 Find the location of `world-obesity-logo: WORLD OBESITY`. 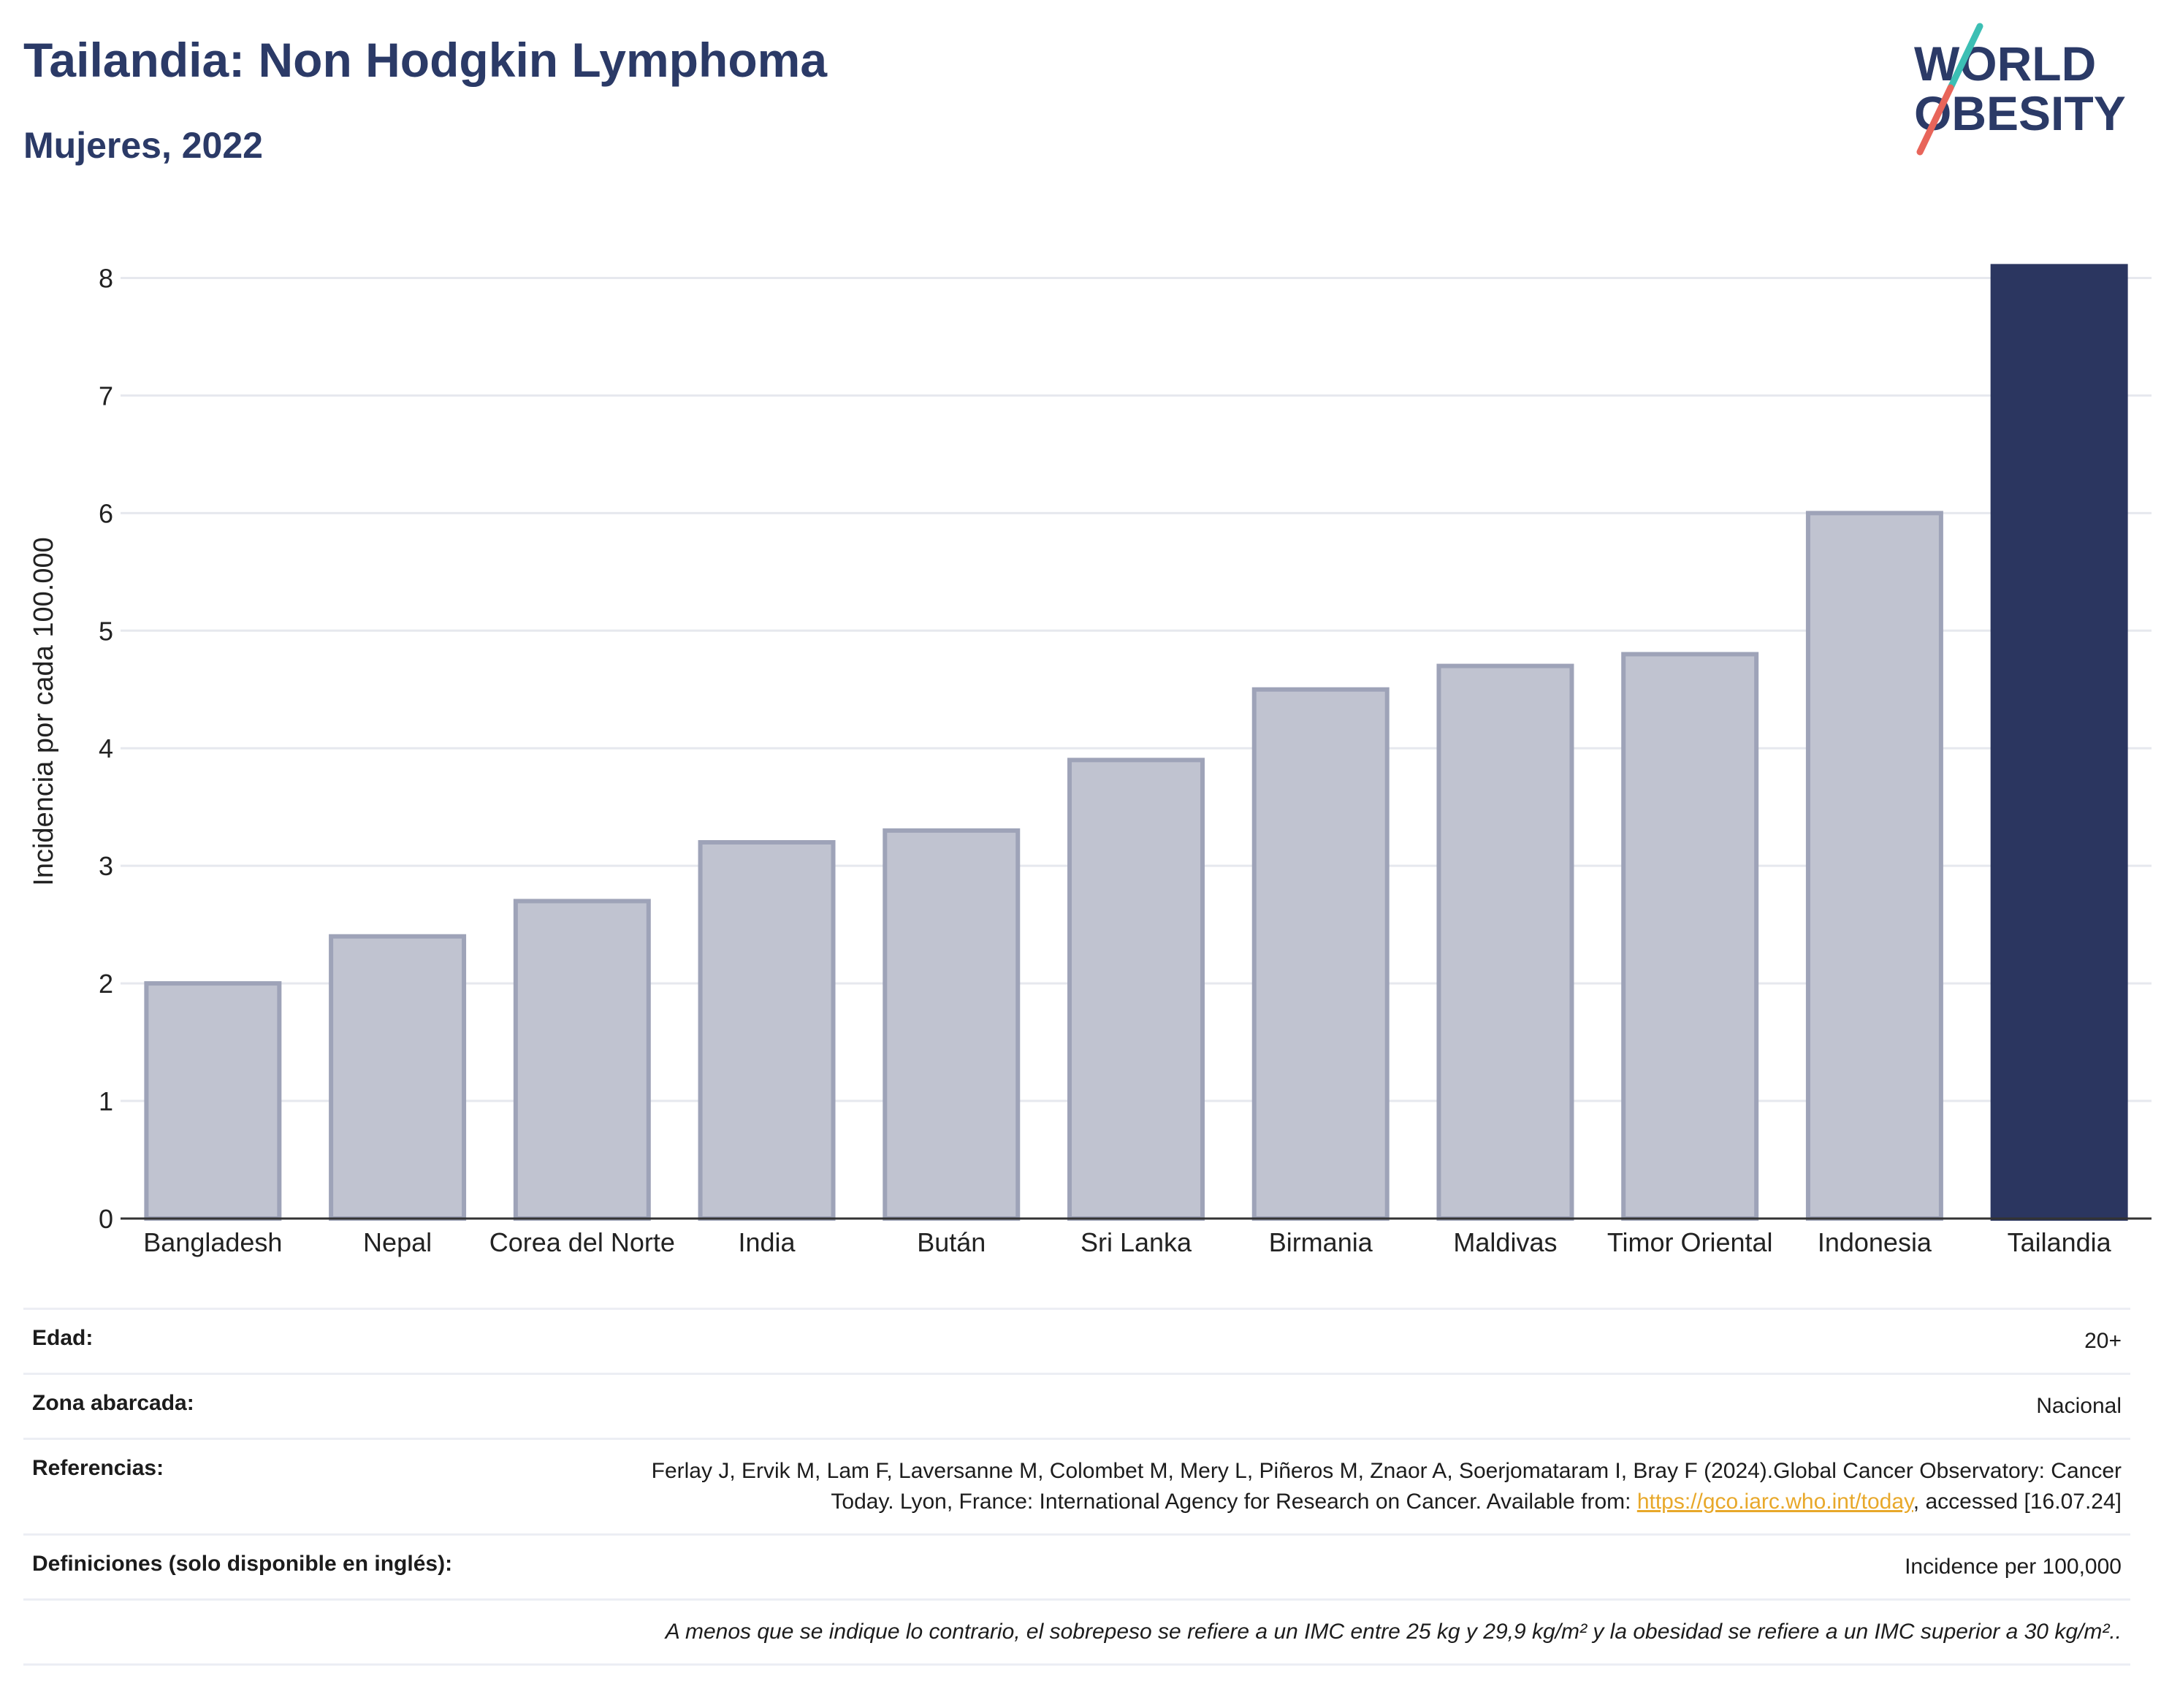

world-obesity-logo: WORLD OBESITY is located at coordinates (2020, 89).